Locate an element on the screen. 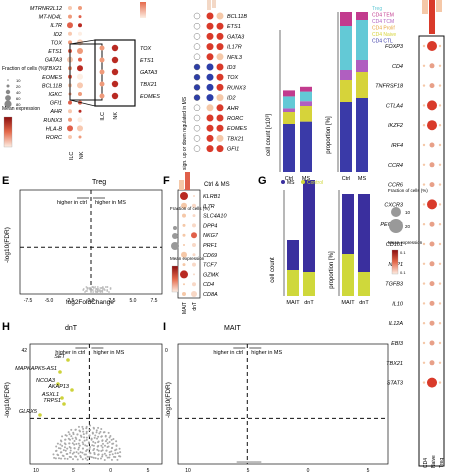  gene-label-f: GZMK is located at coordinates (211, 275).